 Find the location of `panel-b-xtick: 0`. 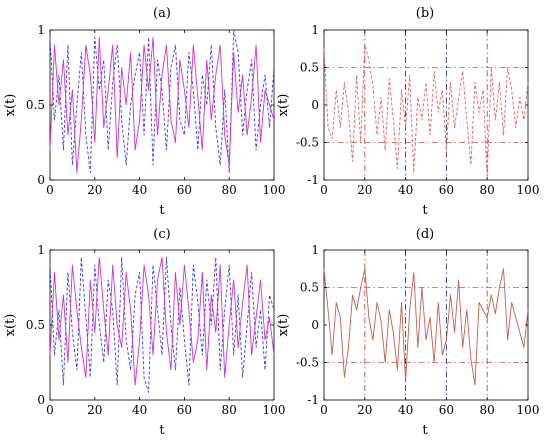

panel-b-xtick: 0 is located at coordinates (324, 190).